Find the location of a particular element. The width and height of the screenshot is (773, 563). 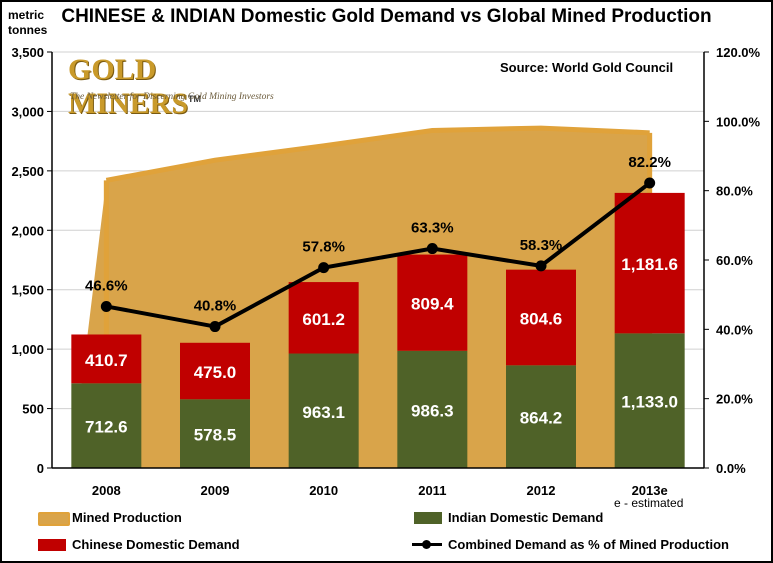

legend-label: Indian Domestic Demand is located at coordinates (526, 517).